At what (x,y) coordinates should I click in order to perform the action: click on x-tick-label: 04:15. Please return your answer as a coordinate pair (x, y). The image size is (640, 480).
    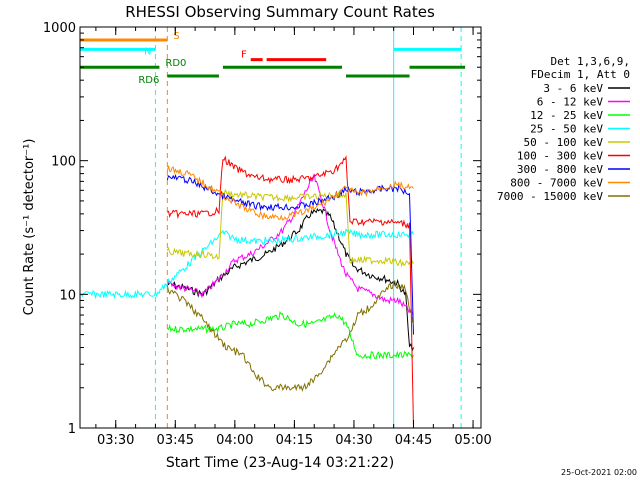
    Looking at the image, I should click on (294, 440).